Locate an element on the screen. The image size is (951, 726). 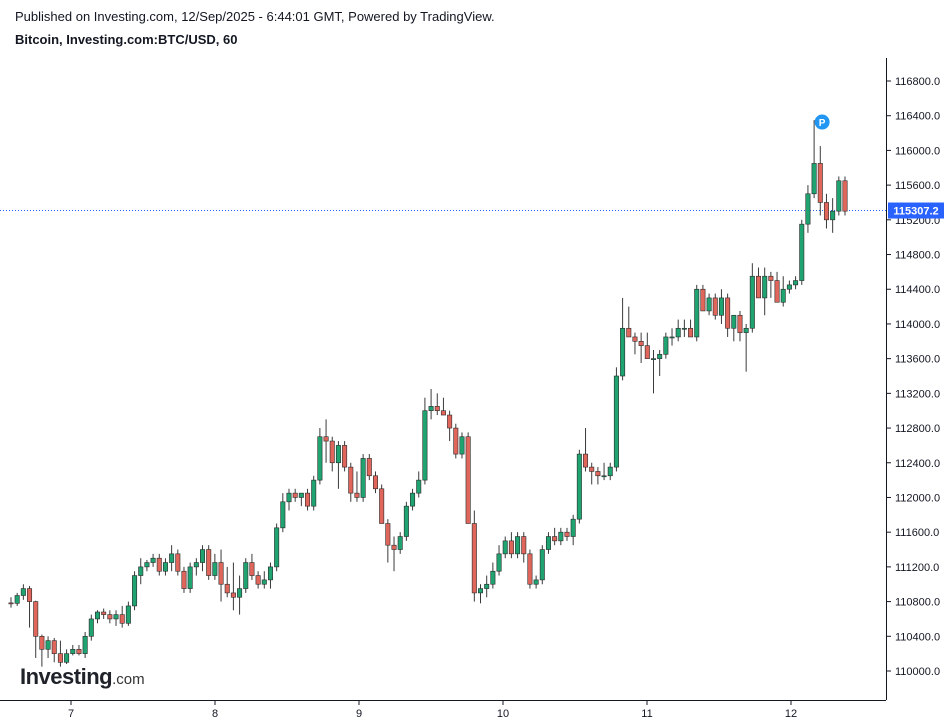
price-tick-label: 112800.0 is located at coordinates (917, 429).